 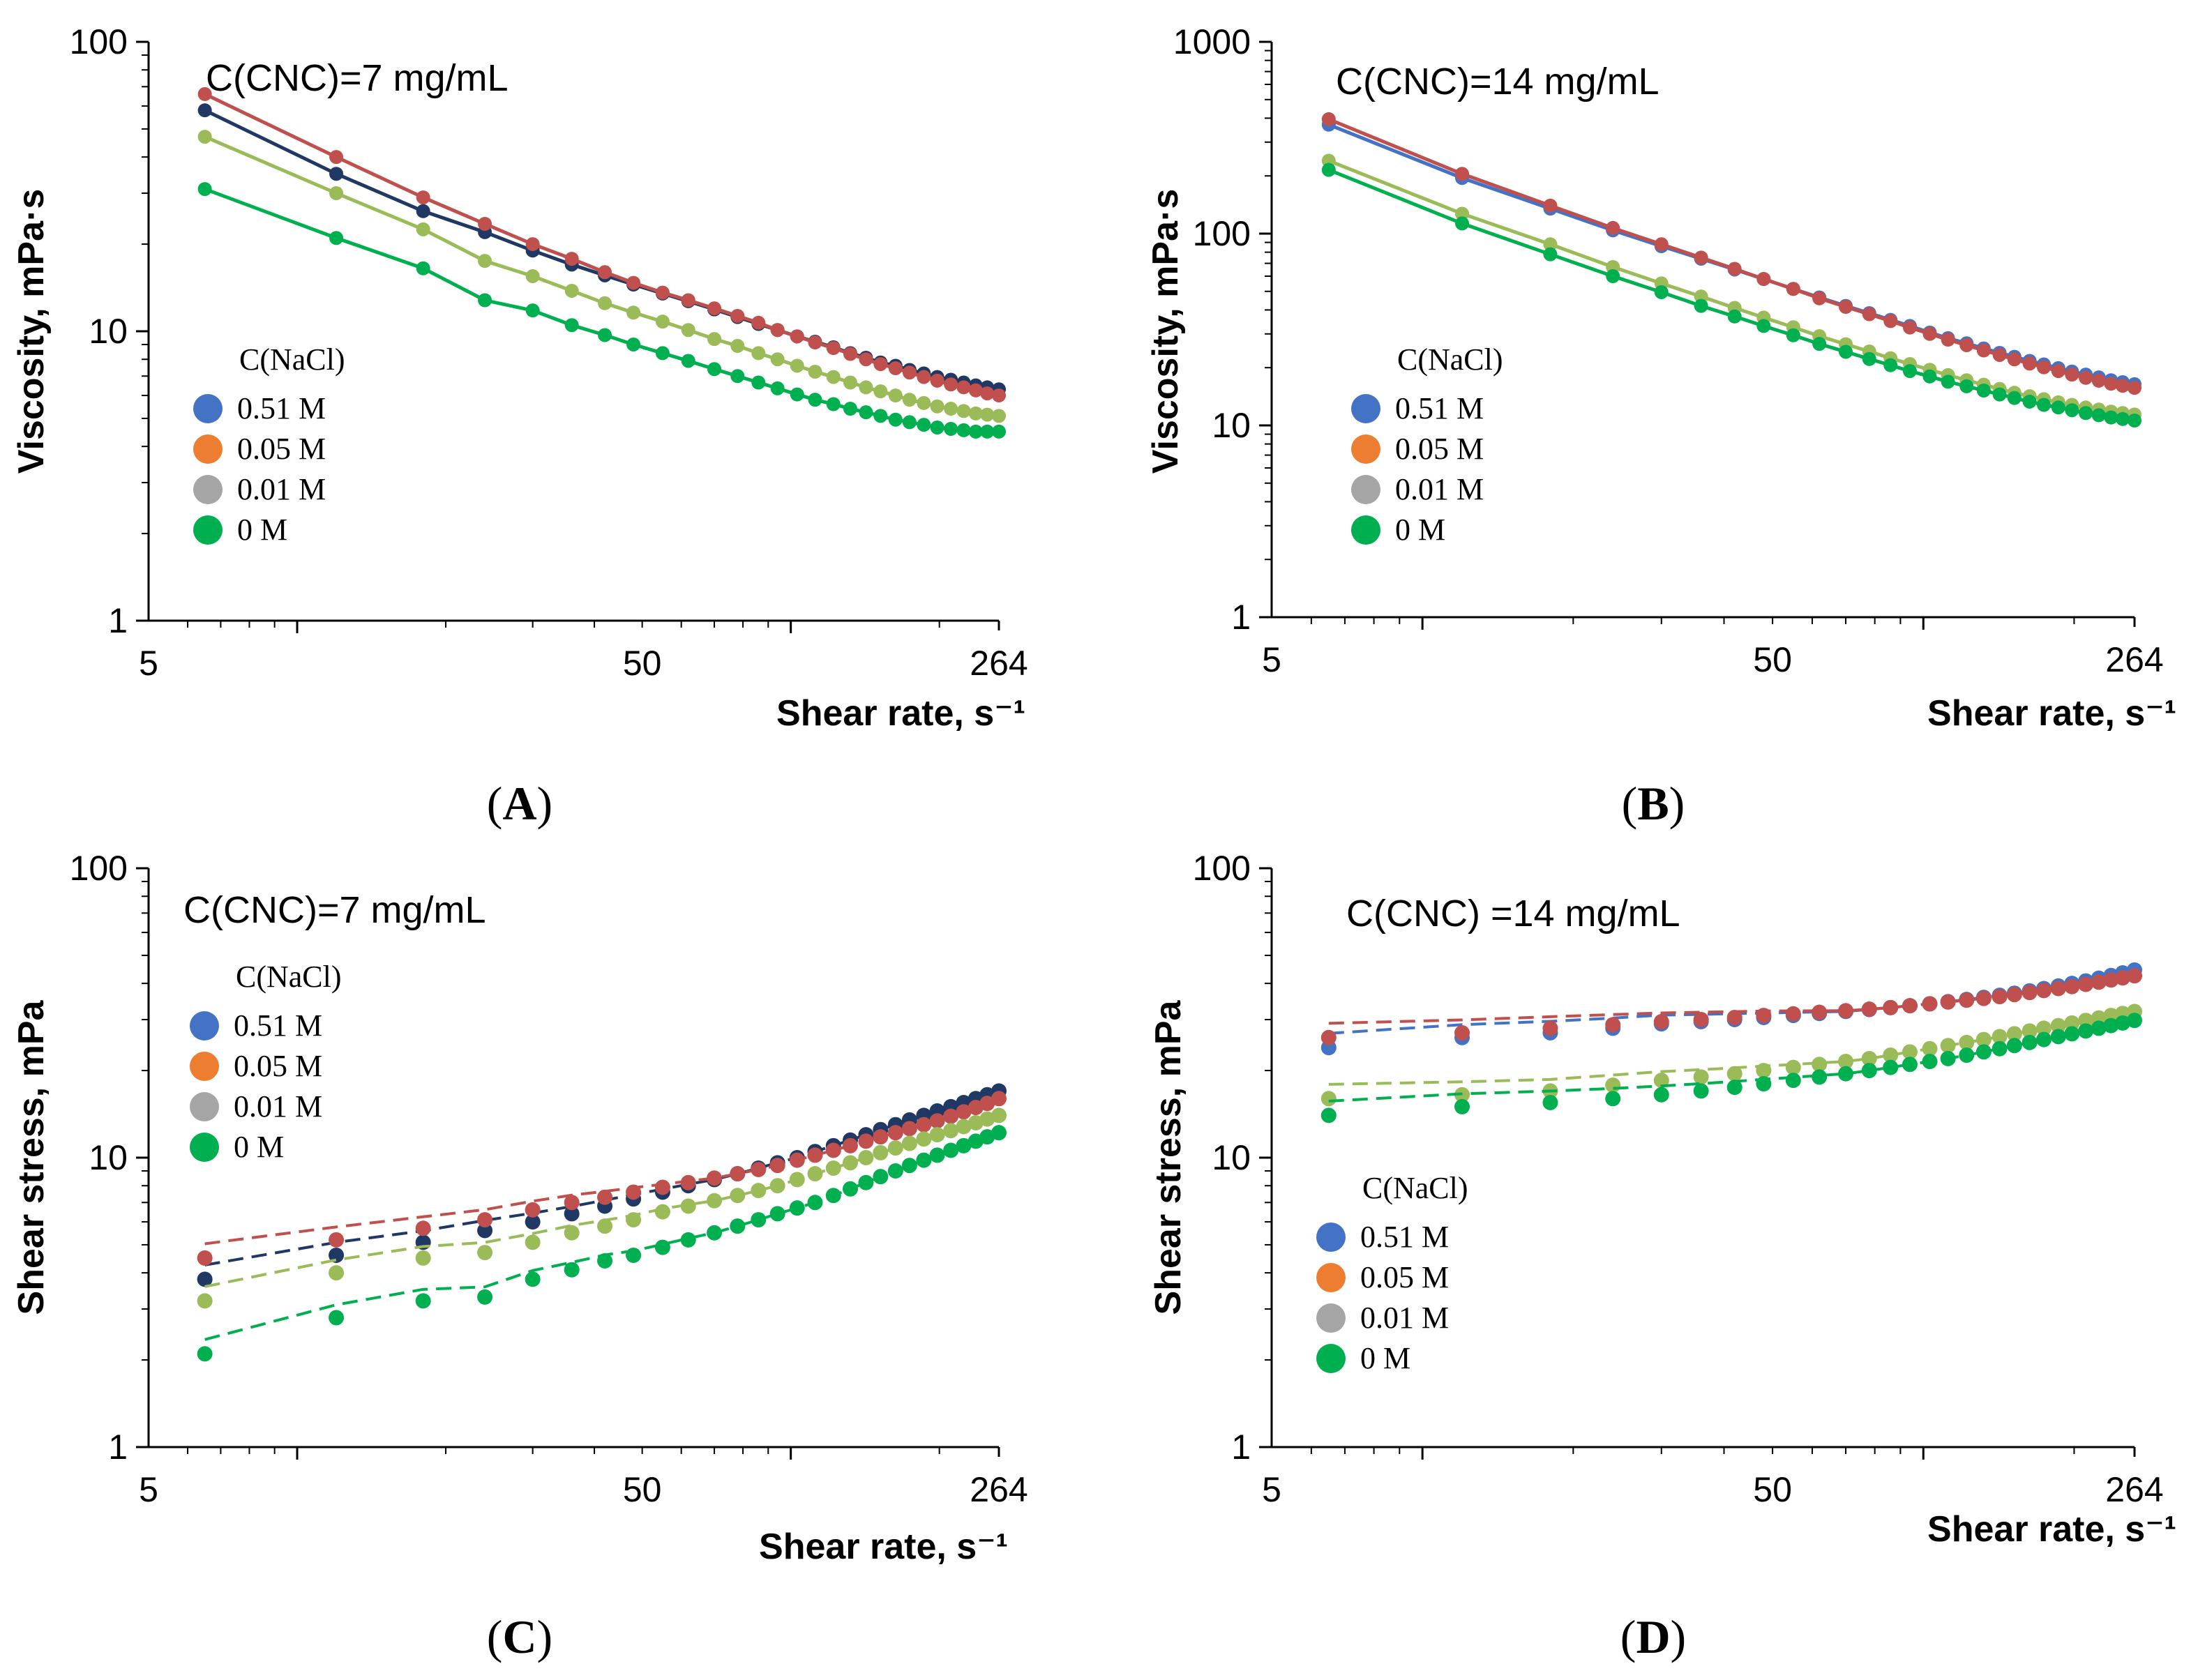 I want to click on concentration-annotation: C(CNC)=7 mg/mL, so click(x=357, y=78).